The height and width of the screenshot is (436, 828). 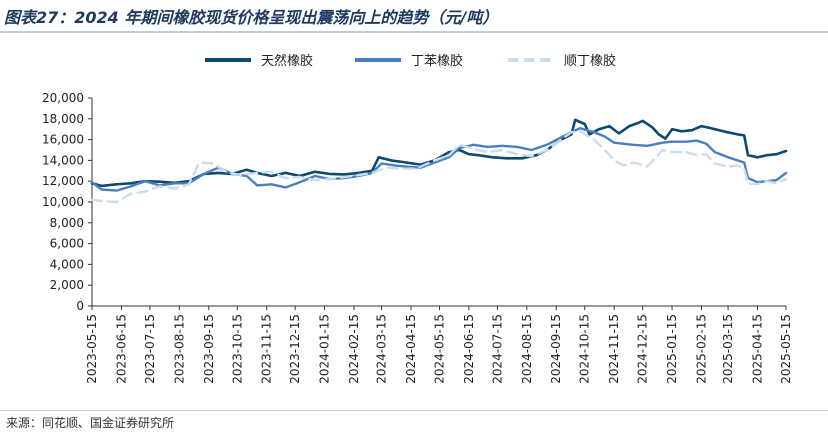 What do you see at coordinates (556, 349) in the screenshot?
I see `x-tick-label: 2024-09-15` at bounding box center [556, 349].